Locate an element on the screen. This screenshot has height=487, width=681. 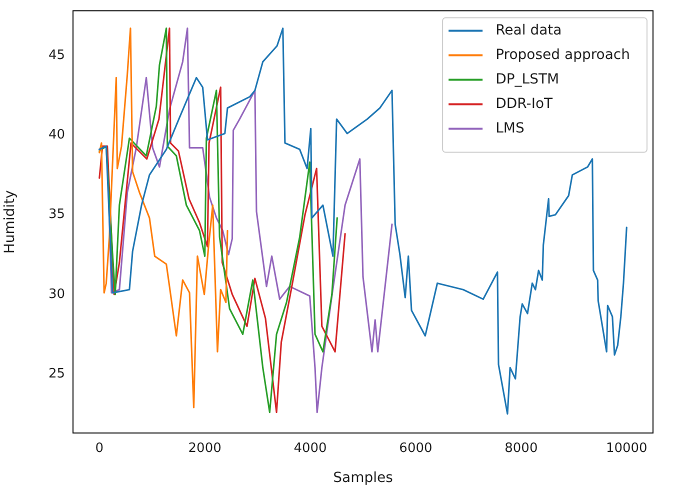
legend-label: DDR-IoT is located at coordinates (525, 104).